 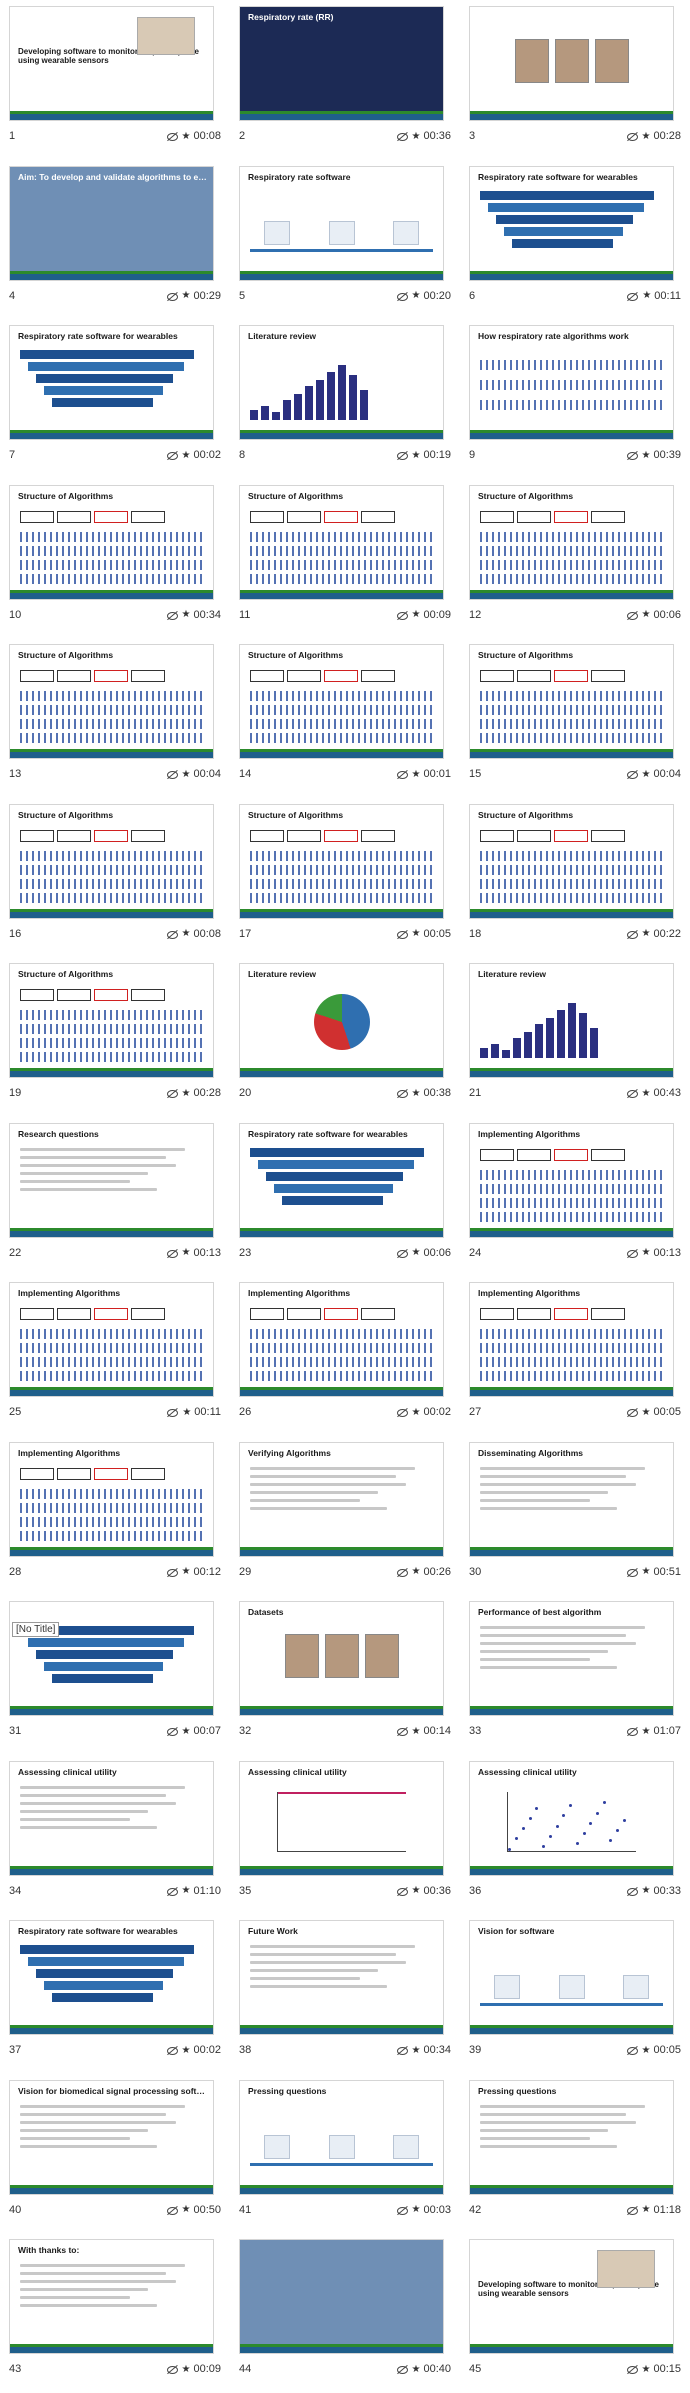 I want to click on slide-thumbnail-cell: [No Title] 31 ★ 00:07, so click(x=115, y=1675).